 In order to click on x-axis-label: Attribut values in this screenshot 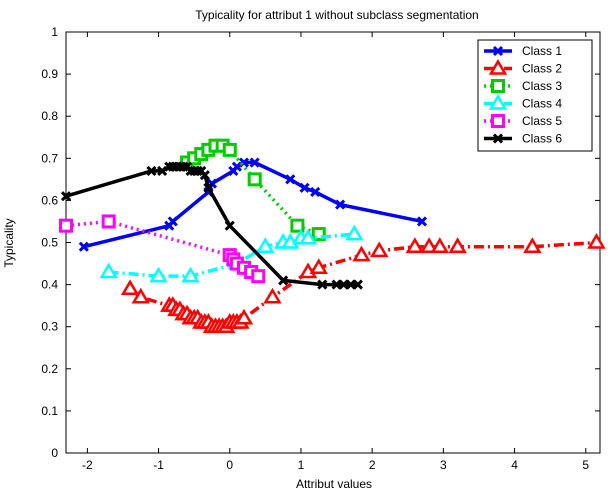, I will do `click(334, 484)`.